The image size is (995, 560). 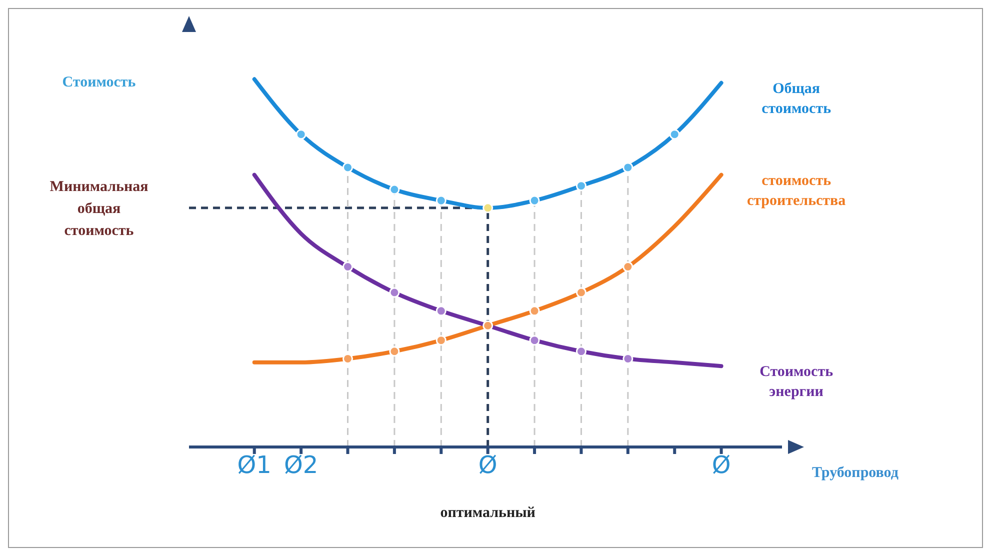 I want to click on ref-line-label: Минимальная общая стоимость, so click(x=99, y=208).